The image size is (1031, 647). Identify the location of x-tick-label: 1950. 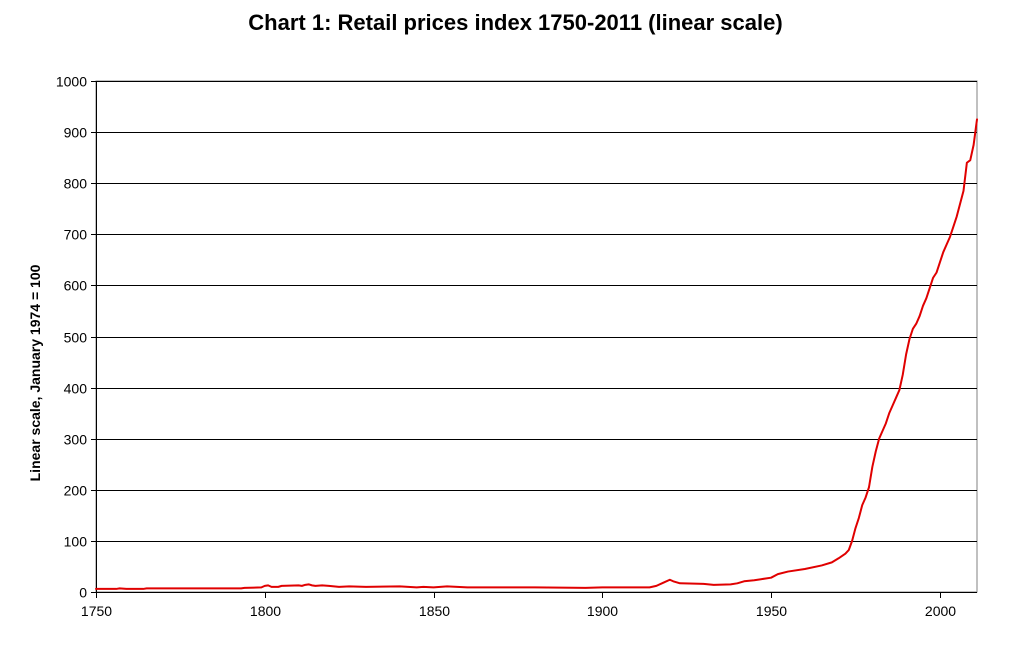
(771, 611).